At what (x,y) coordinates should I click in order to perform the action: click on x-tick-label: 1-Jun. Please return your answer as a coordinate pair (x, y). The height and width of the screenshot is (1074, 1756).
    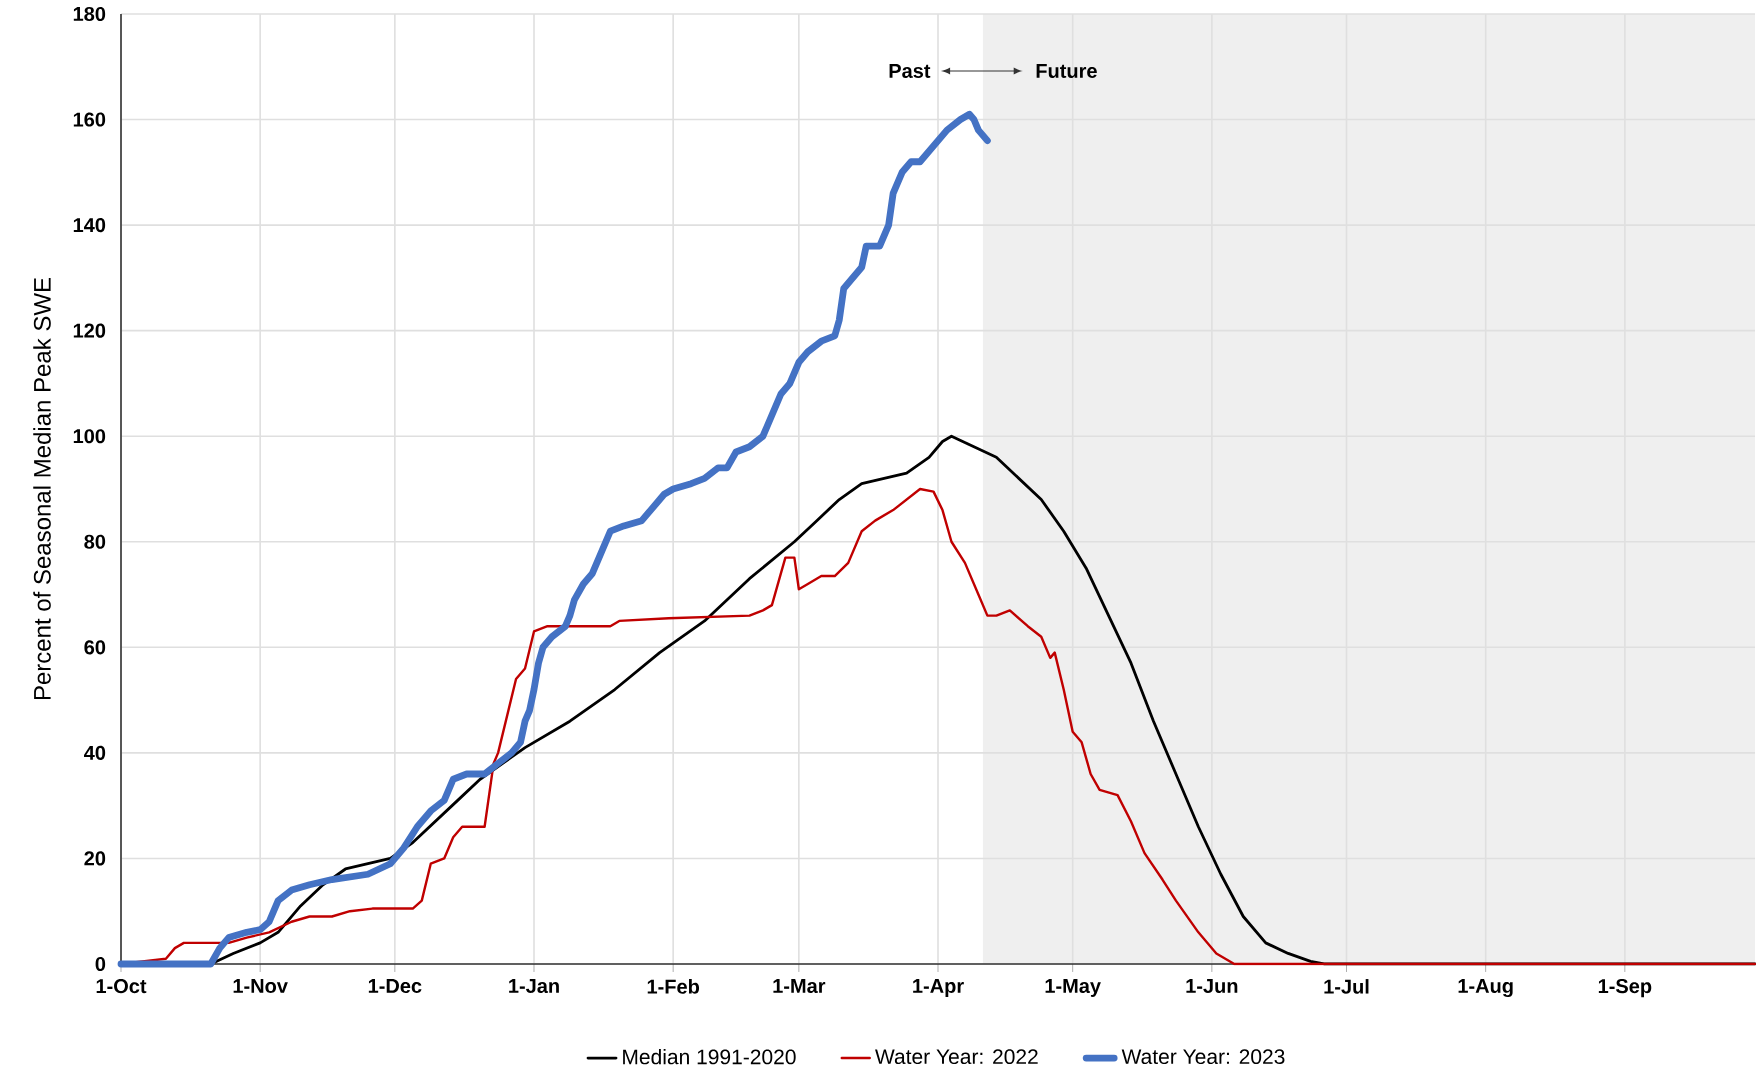
    Looking at the image, I should click on (1212, 986).